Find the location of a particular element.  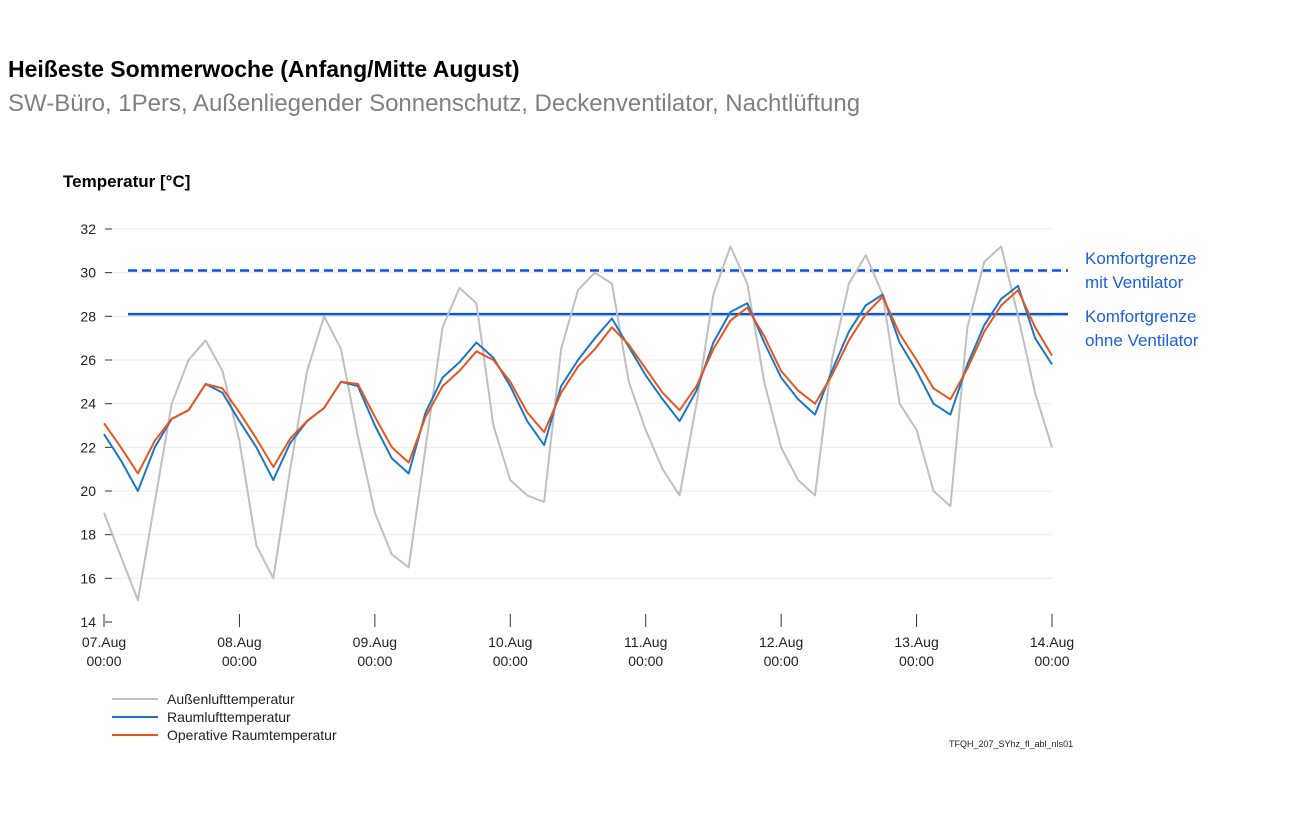

legend-label: Raumlufttemperatur is located at coordinates (229, 717).